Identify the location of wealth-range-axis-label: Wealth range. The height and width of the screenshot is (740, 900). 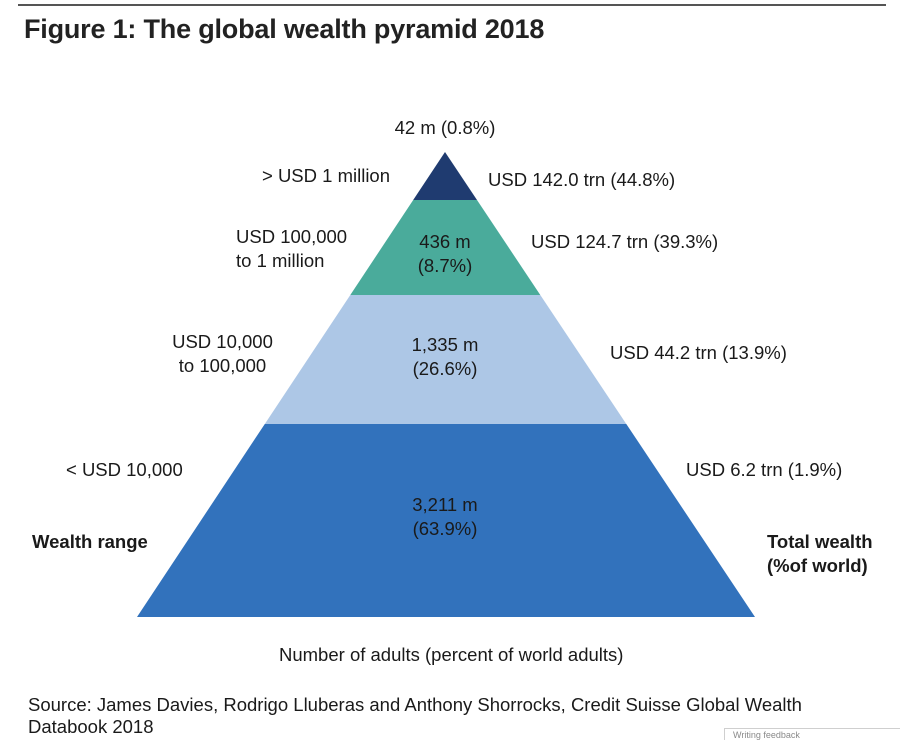
(90, 541).